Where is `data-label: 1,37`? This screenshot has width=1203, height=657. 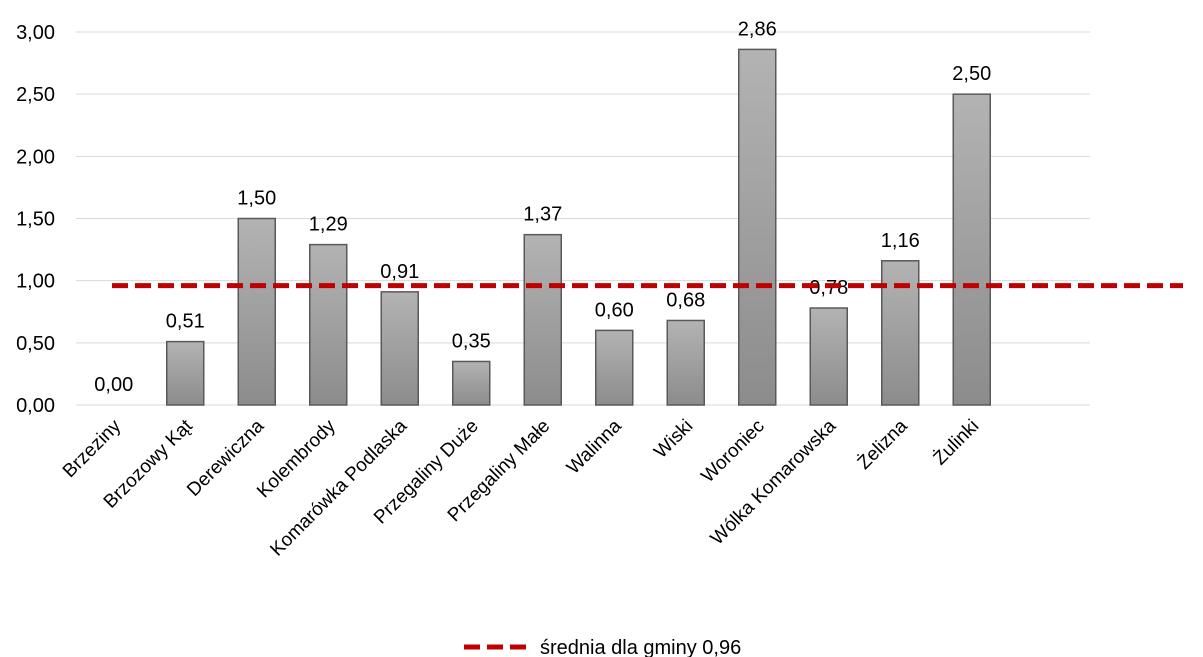 data-label: 1,37 is located at coordinates (542, 215).